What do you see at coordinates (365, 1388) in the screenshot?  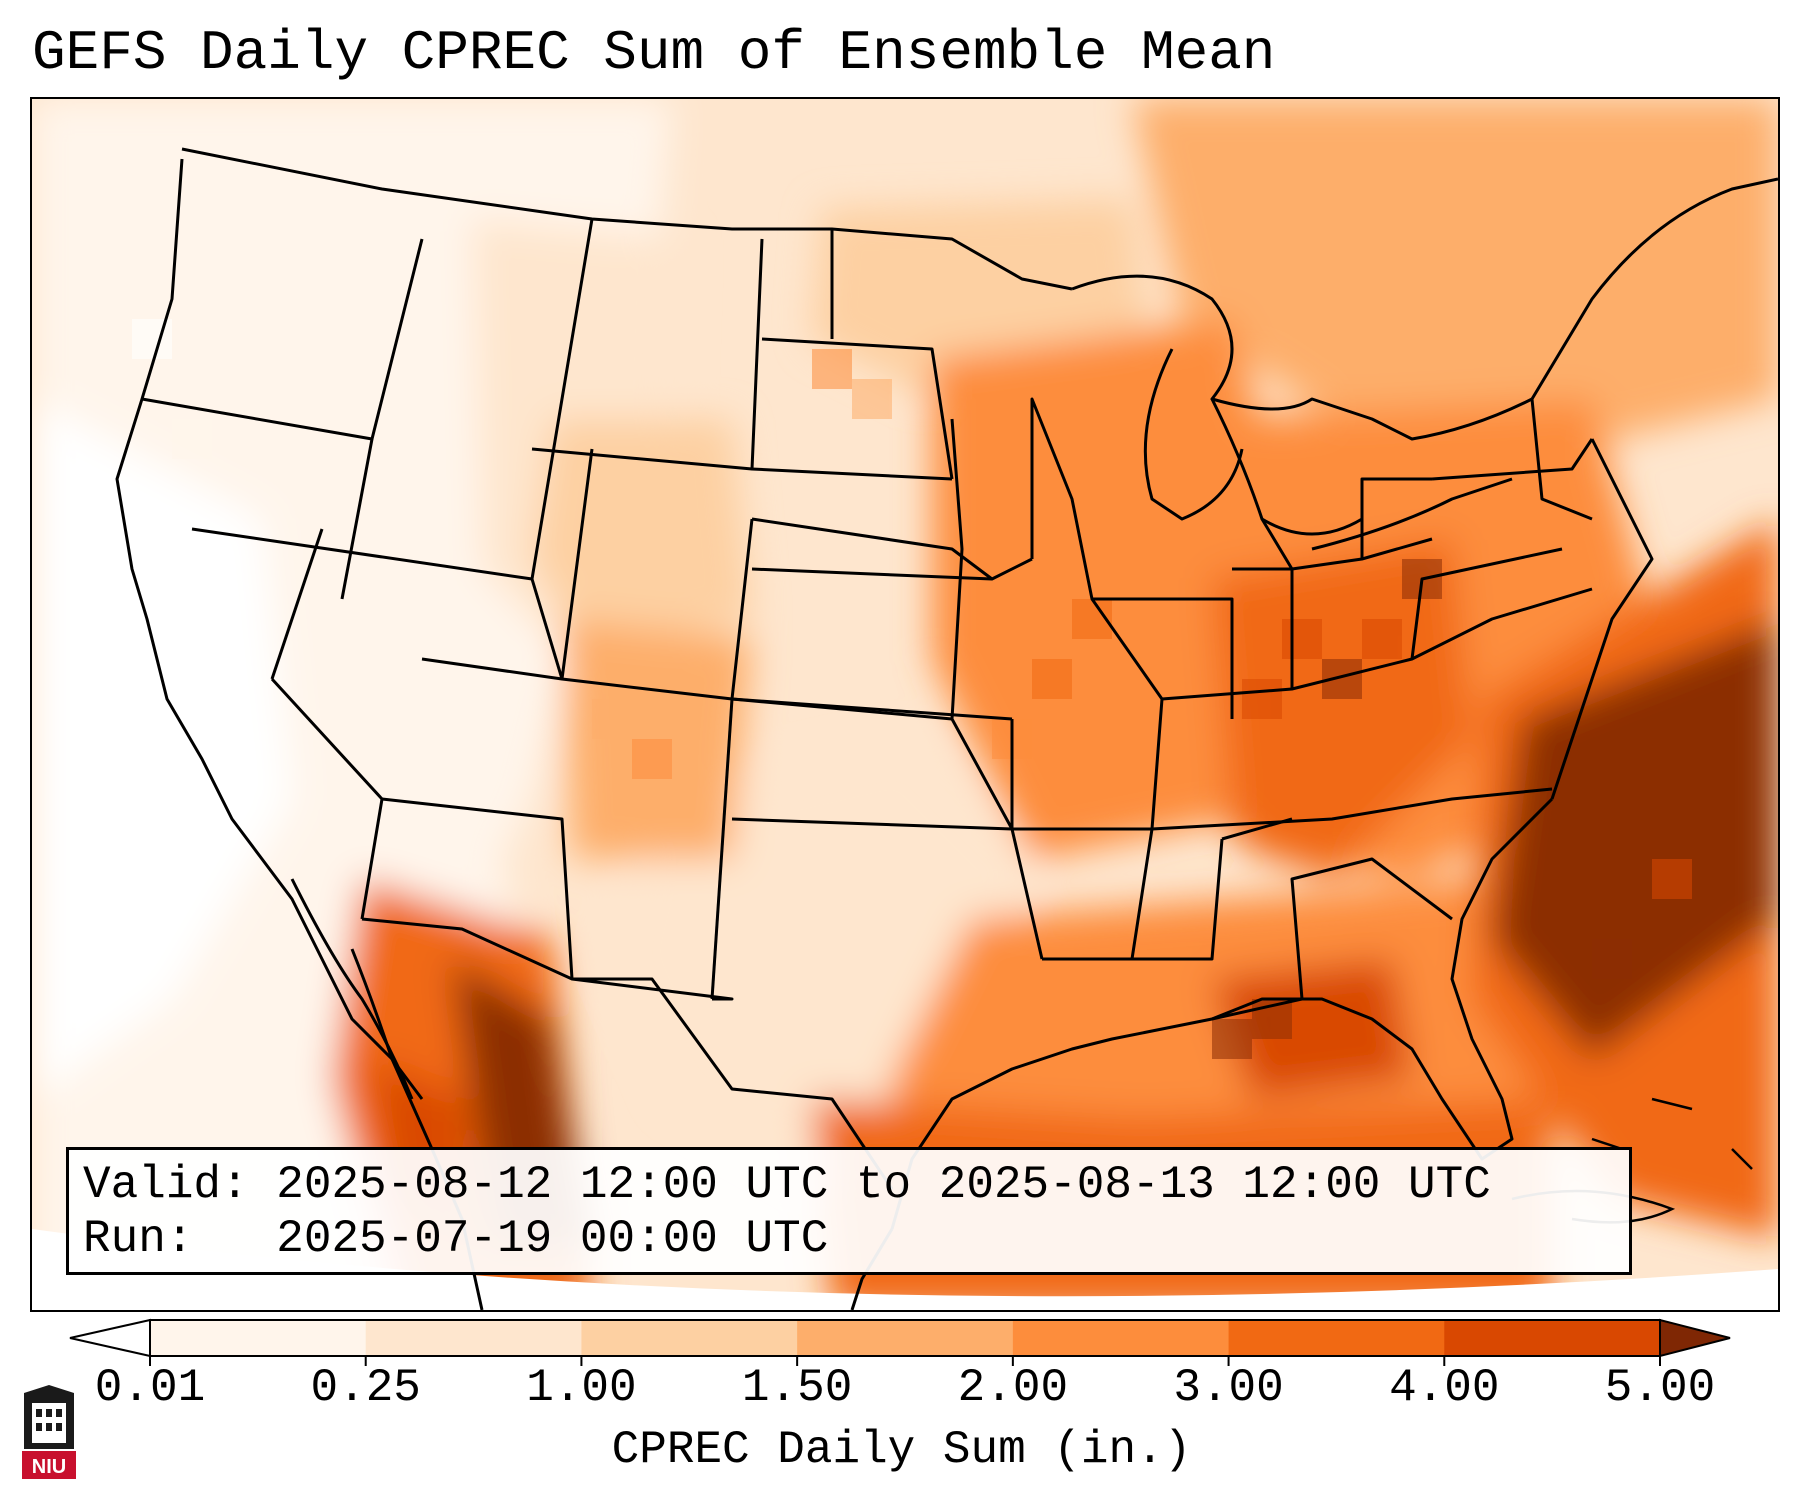 I see `colorbar-tick-label: 0.25` at bounding box center [365, 1388].